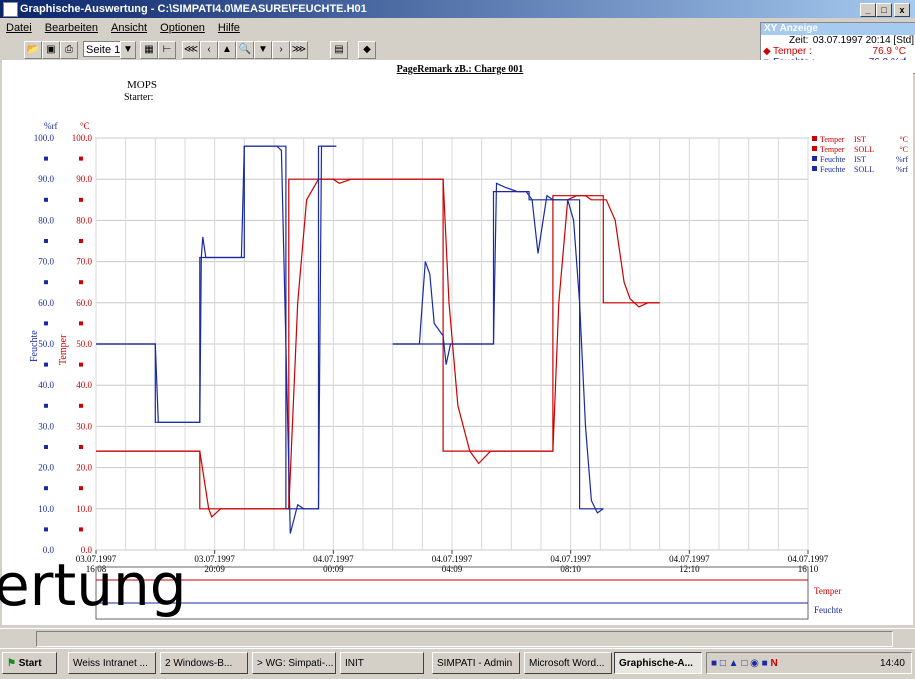  Describe the element at coordinates (460, 69) in the screenshot. I see `page-remark: PageRemark zB.: Charge 001` at that location.